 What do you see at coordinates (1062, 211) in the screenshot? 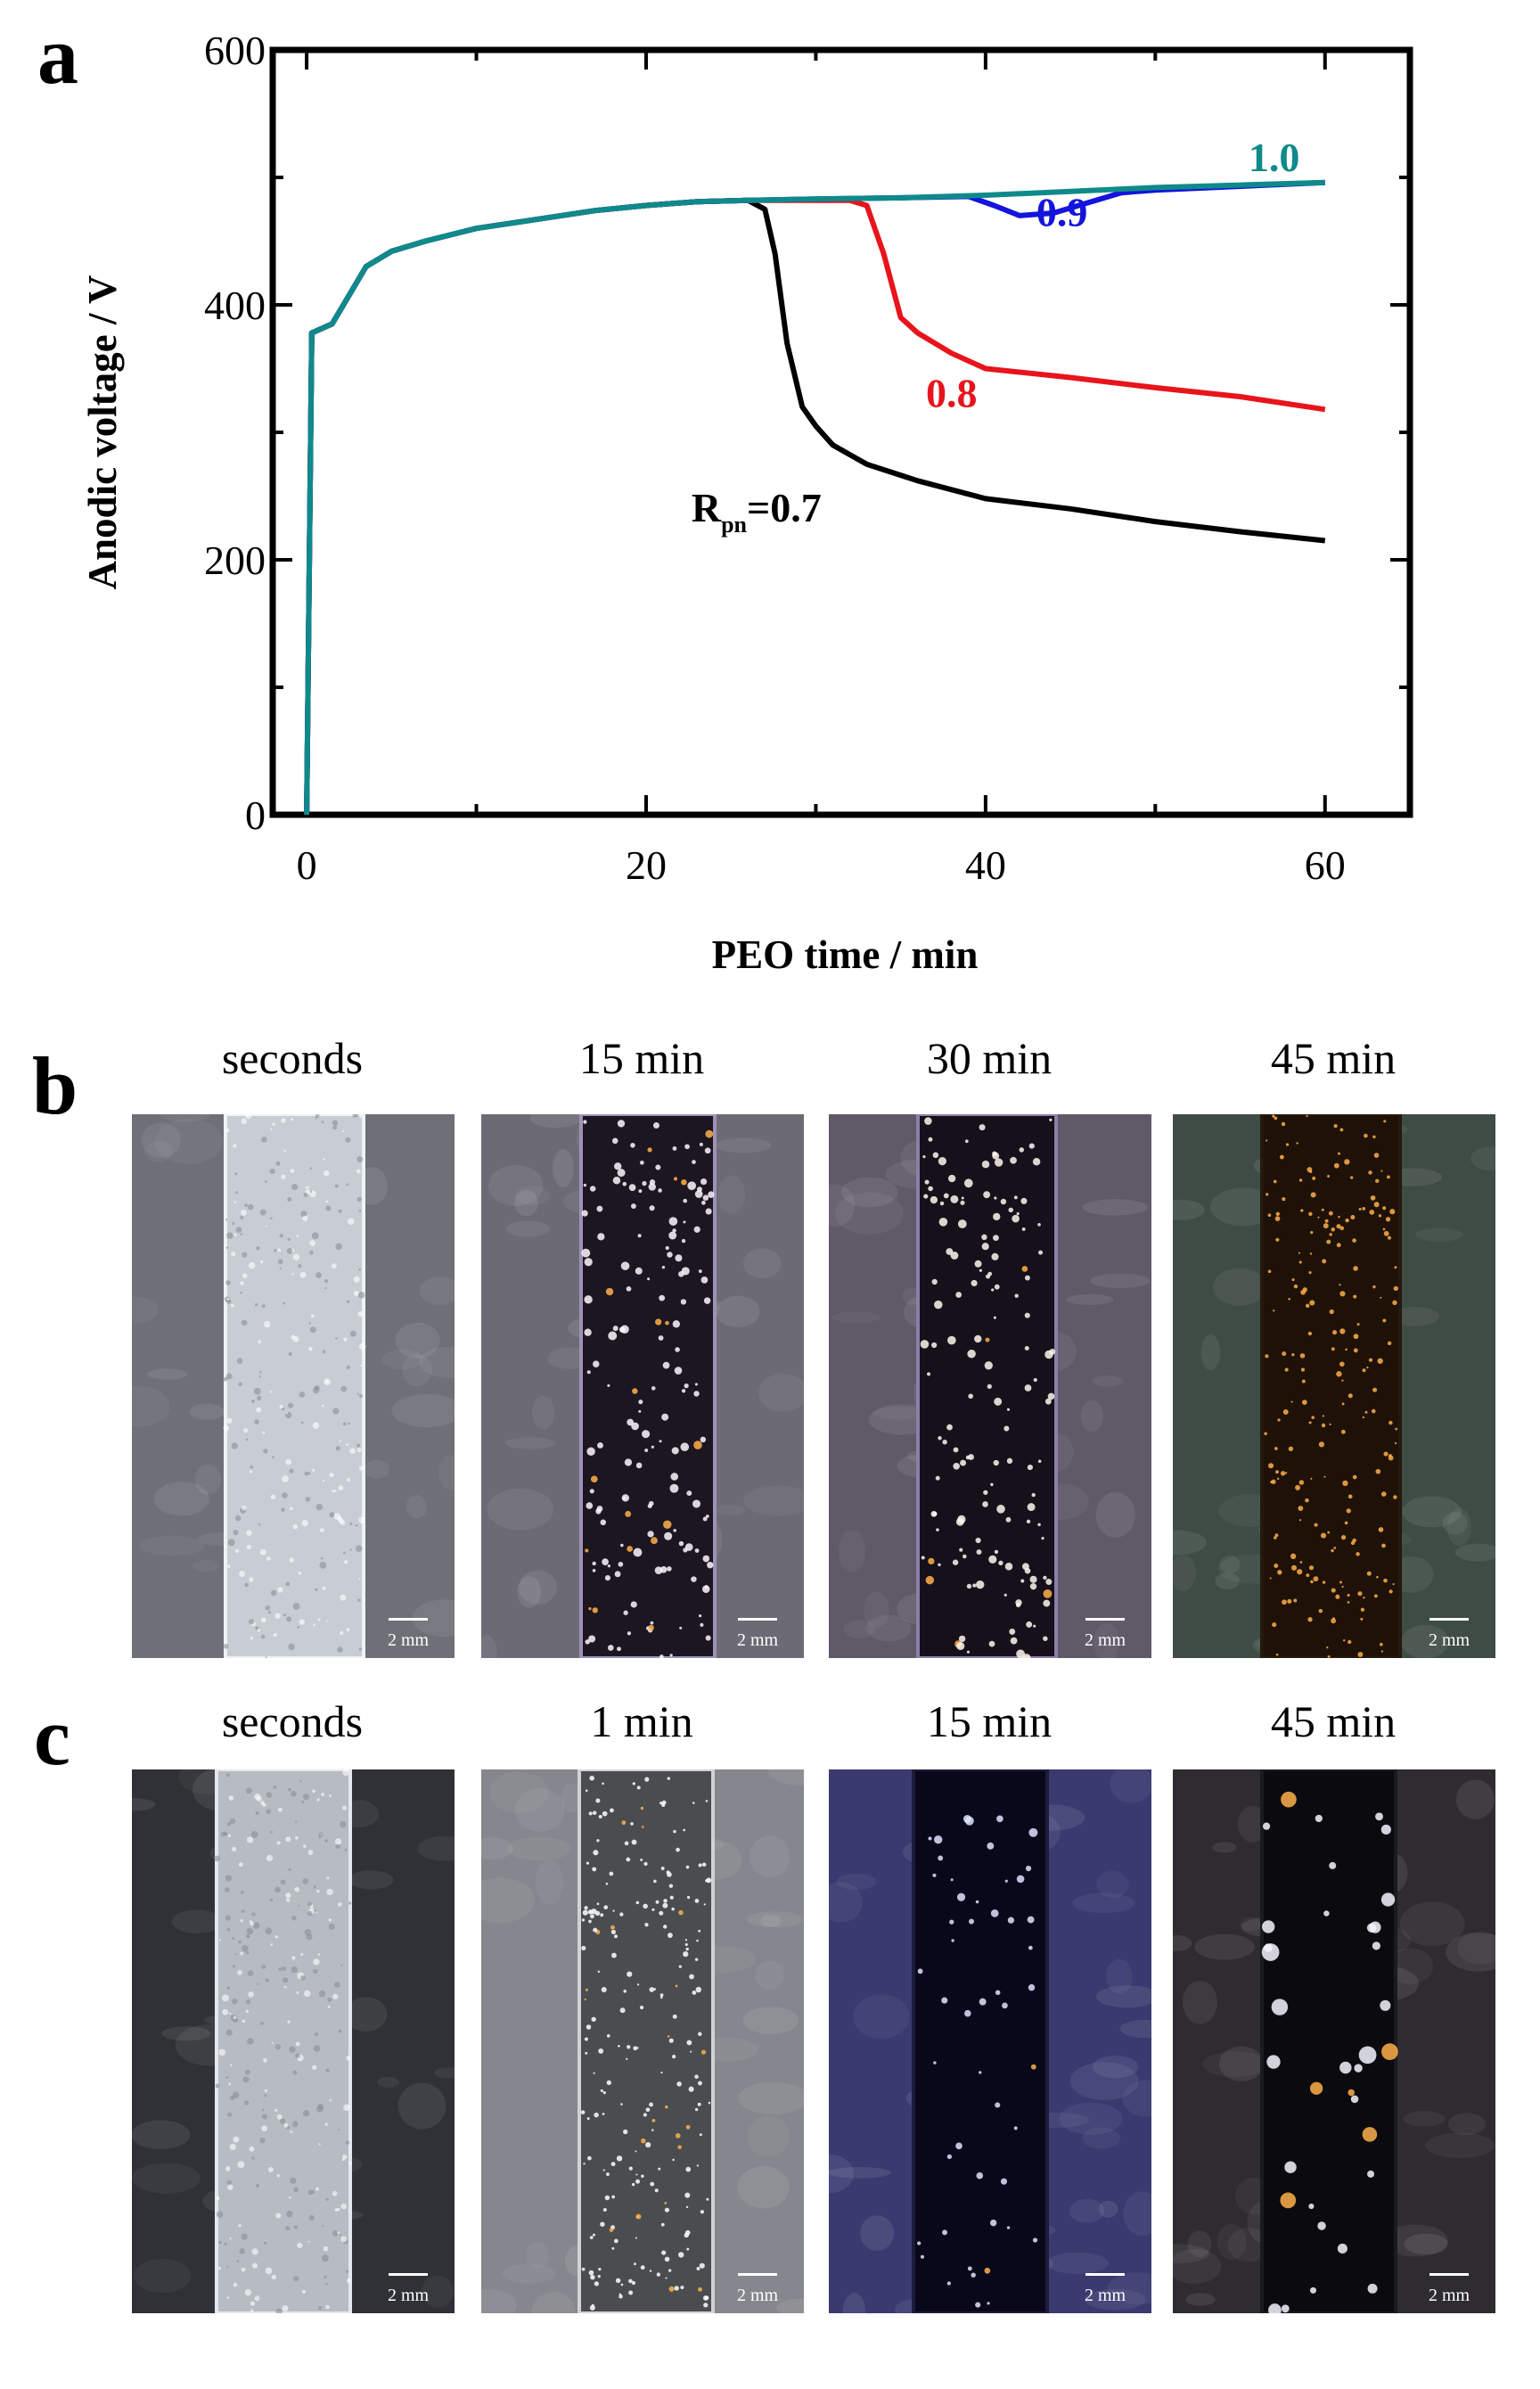
I see `series-label-0.9: 0.9` at bounding box center [1062, 211].